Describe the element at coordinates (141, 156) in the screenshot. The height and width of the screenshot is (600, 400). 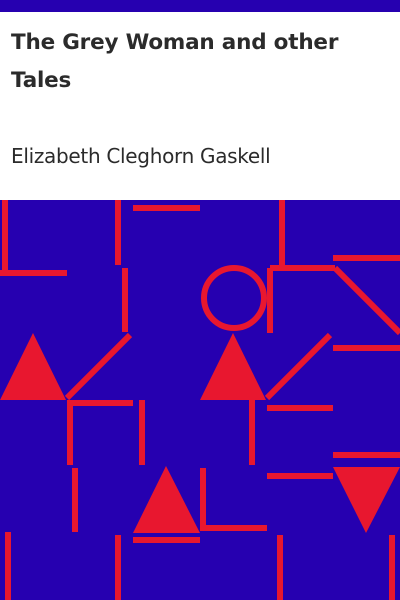
I see `book-author: Elizabeth Cleghorn Gaskell` at that location.